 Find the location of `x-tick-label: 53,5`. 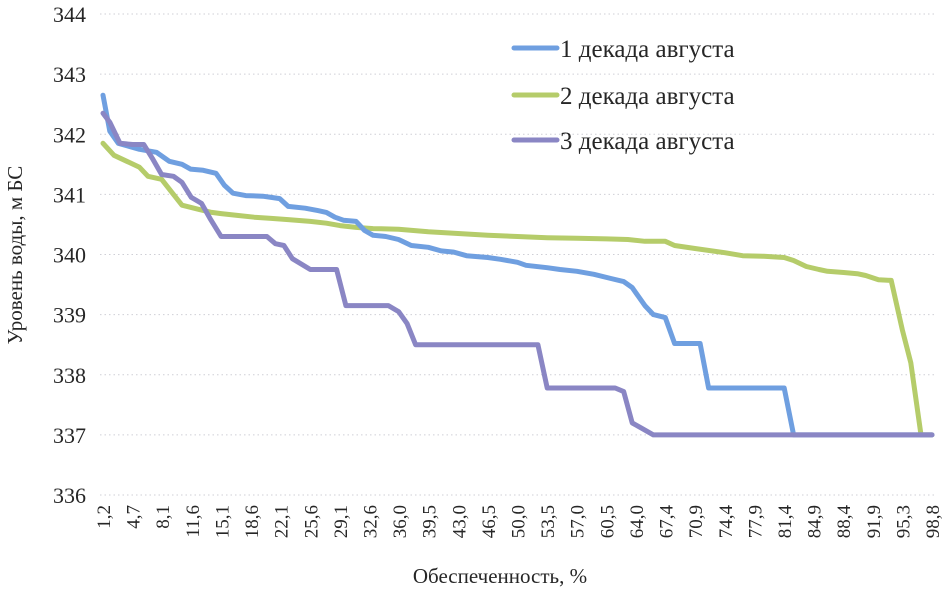

x-tick-label: 53,5 is located at coordinates (548, 521).